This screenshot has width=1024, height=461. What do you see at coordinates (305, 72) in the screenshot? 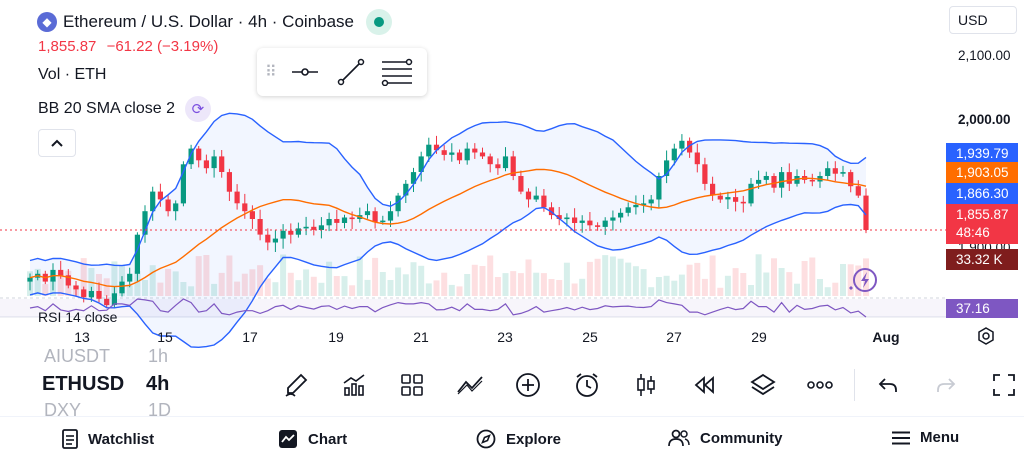
I see `horizontal-line-tool-icon` at bounding box center [305, 72].